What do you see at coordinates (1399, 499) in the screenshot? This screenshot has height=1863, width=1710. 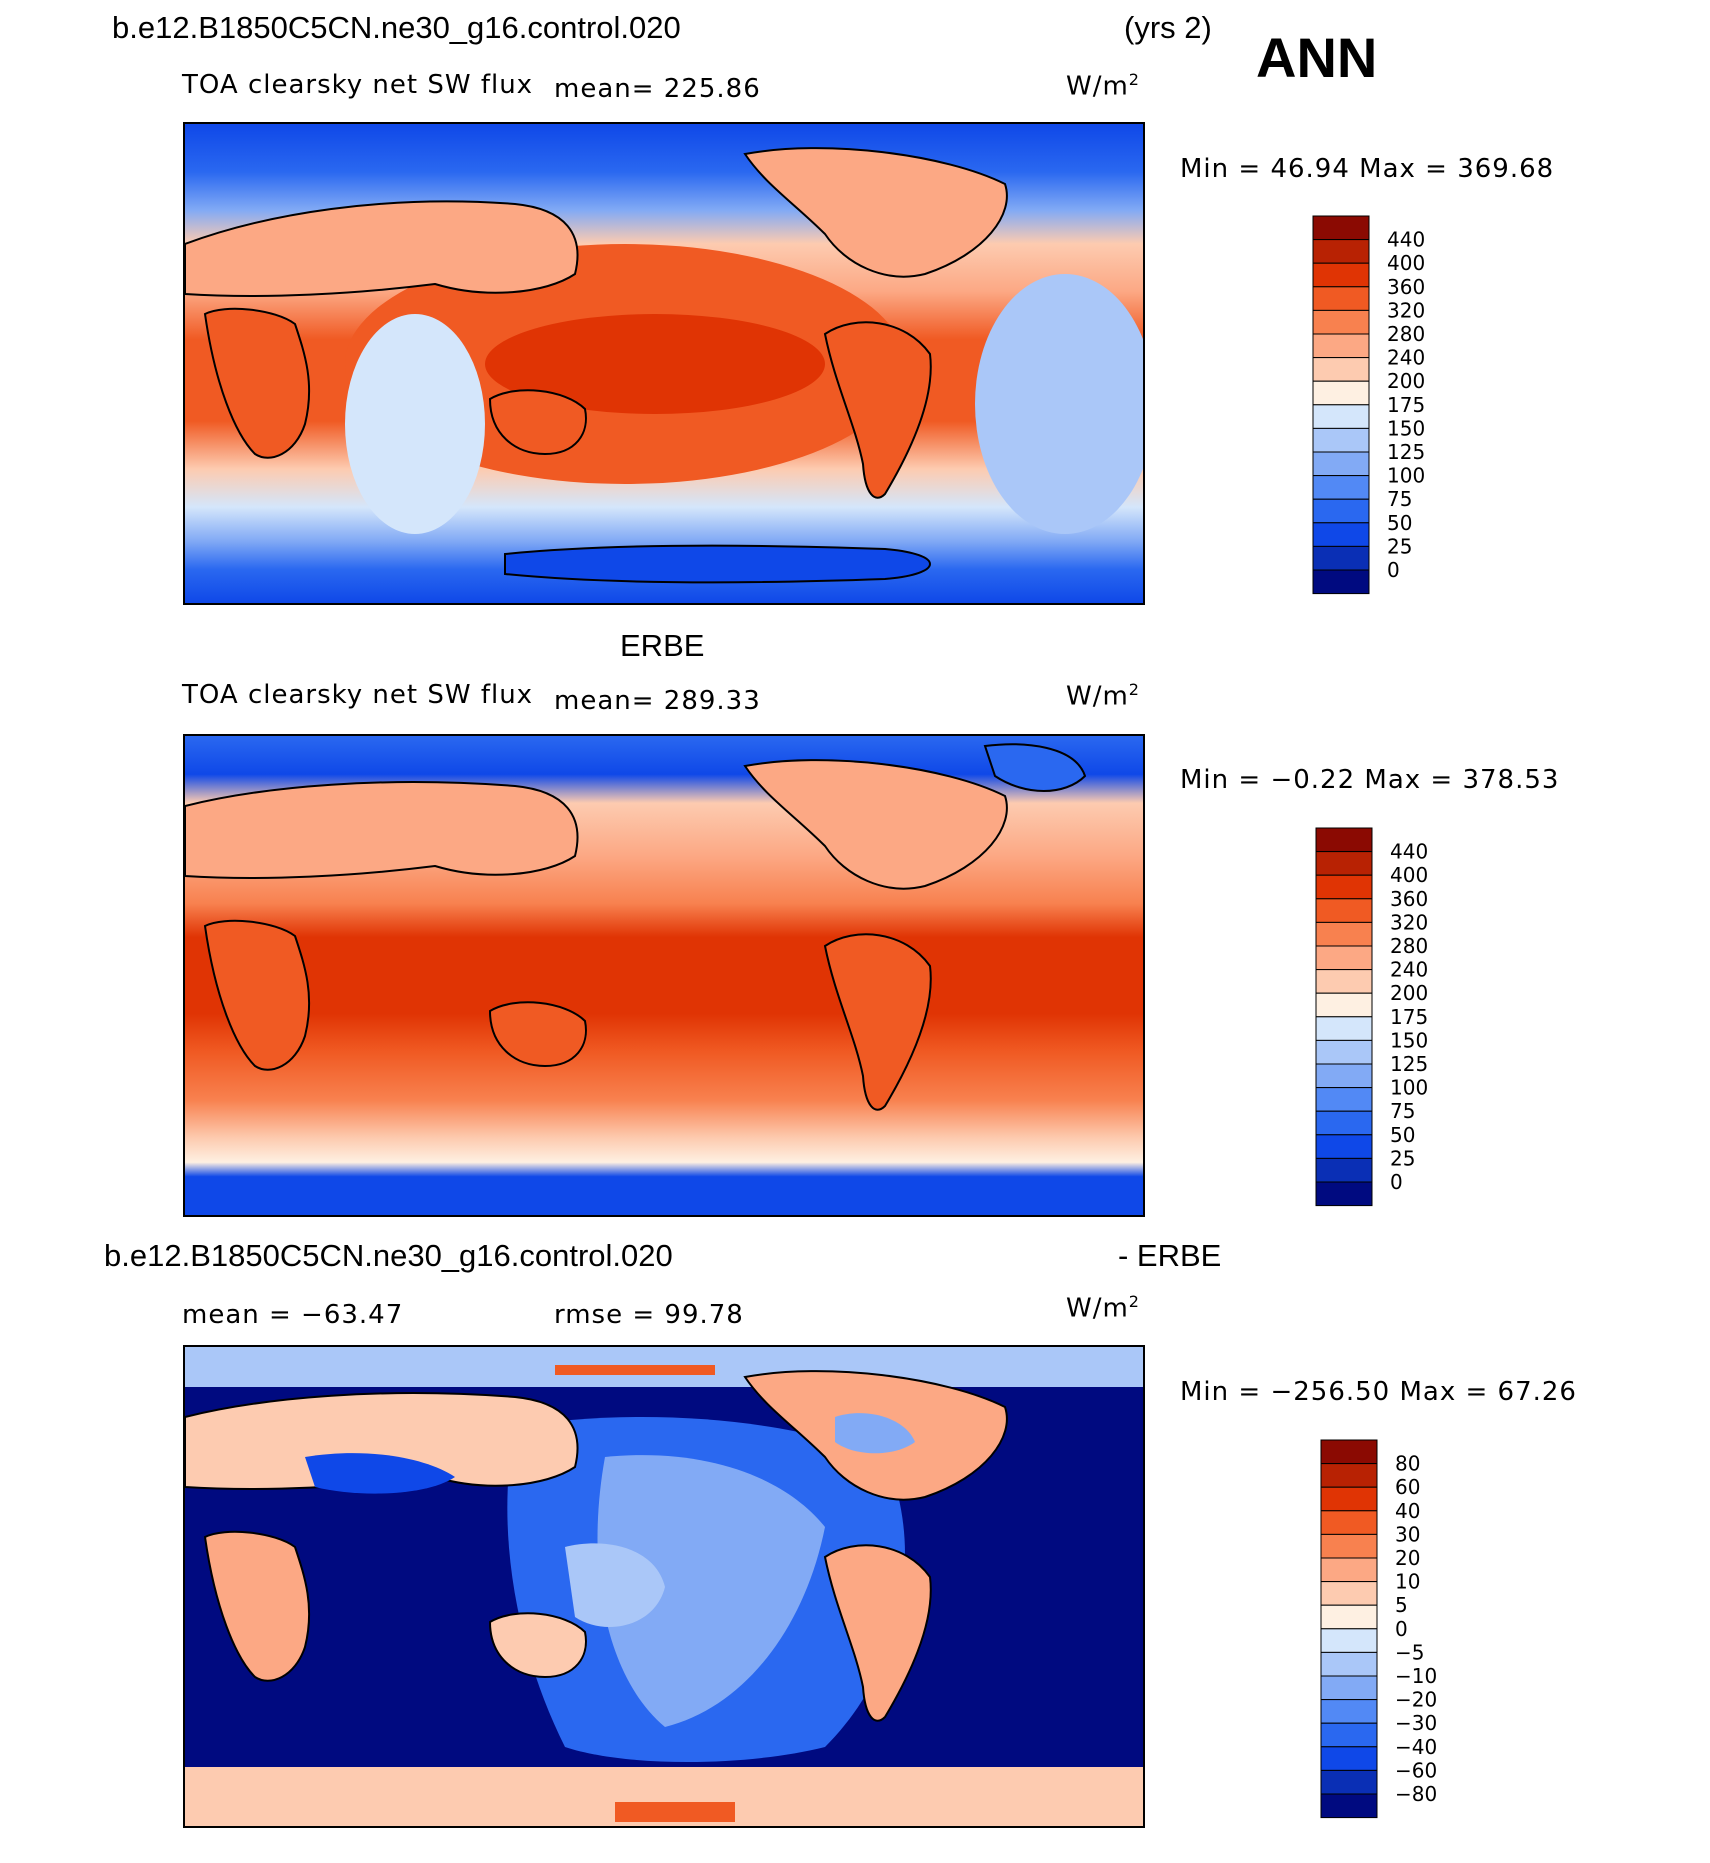 I see `top-colorbar-tick-label: 75` at bounding box center [1399, 499].